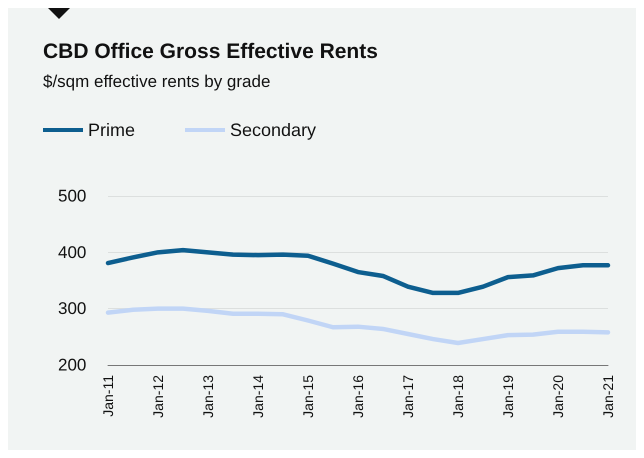  What do you see at coordinates (210, 51) in the screenshot?
I see `chart-title: CBD Office Gross Effective Rents` at bounding box center [210, 51].